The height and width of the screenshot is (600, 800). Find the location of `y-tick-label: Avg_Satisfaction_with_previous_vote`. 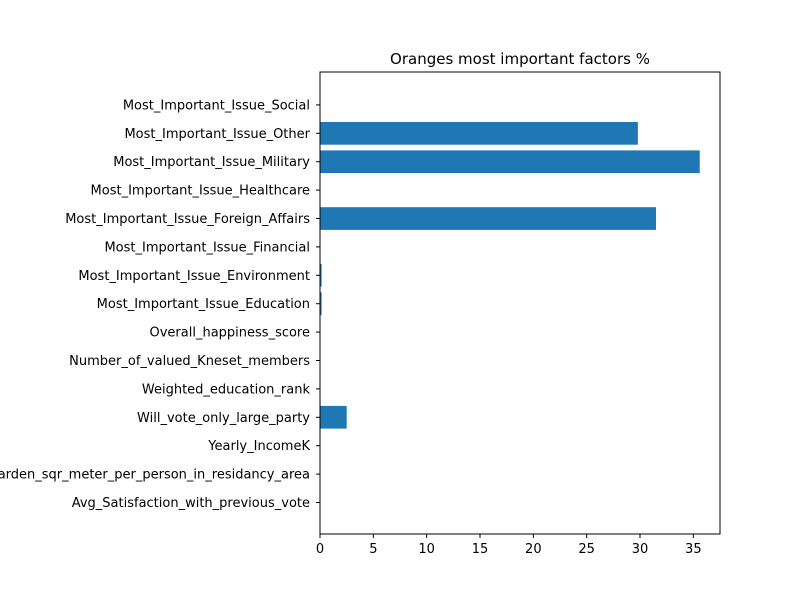

y-tick-label: Avg_Satisfaction_with_previous_vote is located at coordinates (191, 503).